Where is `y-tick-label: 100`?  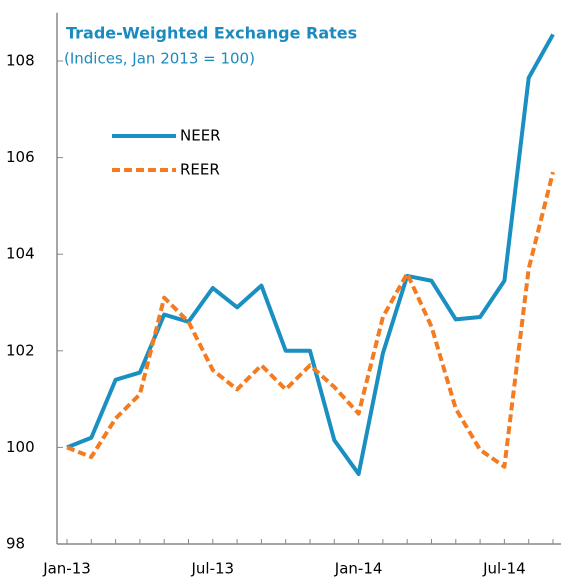
y-tick-label: 100 is located at coordinates (20, 447).